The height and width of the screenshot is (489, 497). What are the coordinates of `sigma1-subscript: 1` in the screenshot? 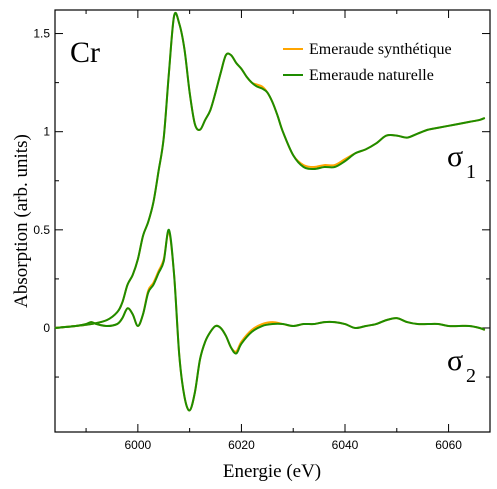 It's located at (471, 172).